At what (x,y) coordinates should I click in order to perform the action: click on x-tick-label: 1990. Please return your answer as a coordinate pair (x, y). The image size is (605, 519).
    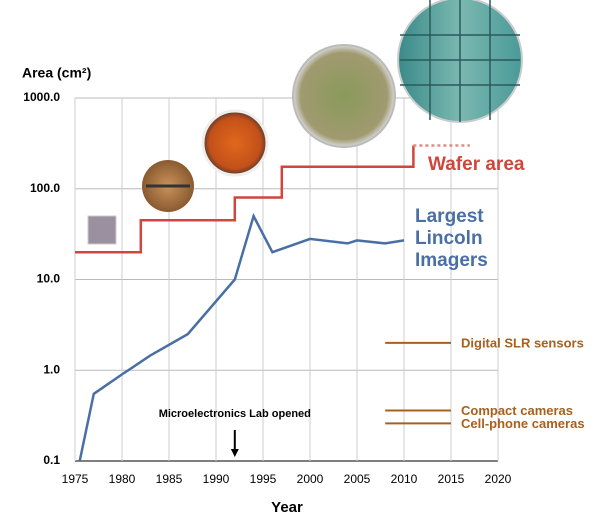
    Looking at the image, I should click on (216, 479).